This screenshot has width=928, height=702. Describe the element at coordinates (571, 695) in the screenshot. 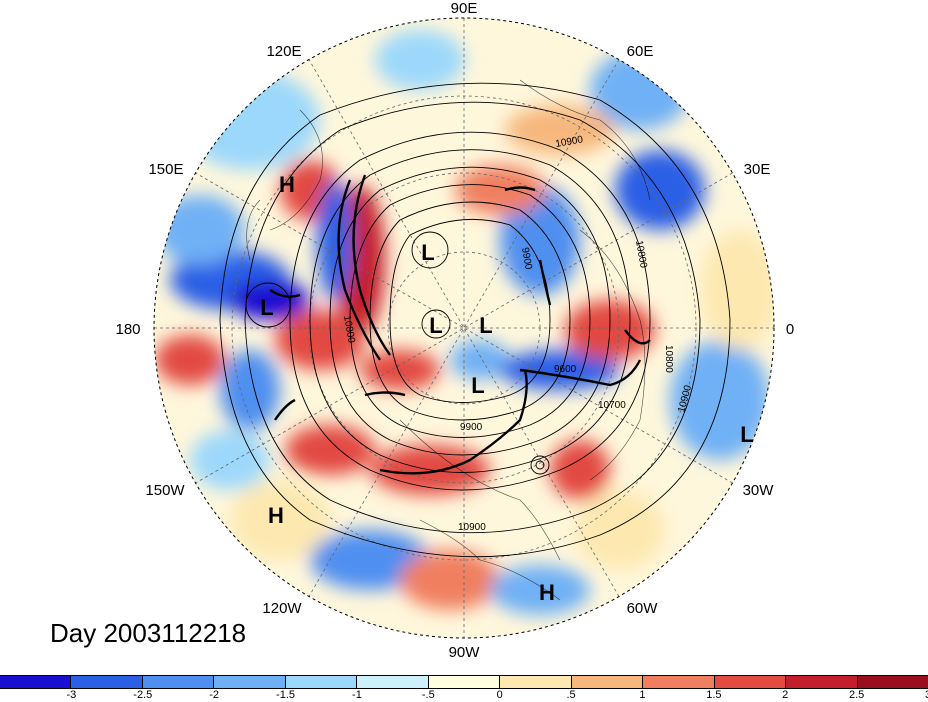

I see `colorbar-tick-label: .5` at that location.